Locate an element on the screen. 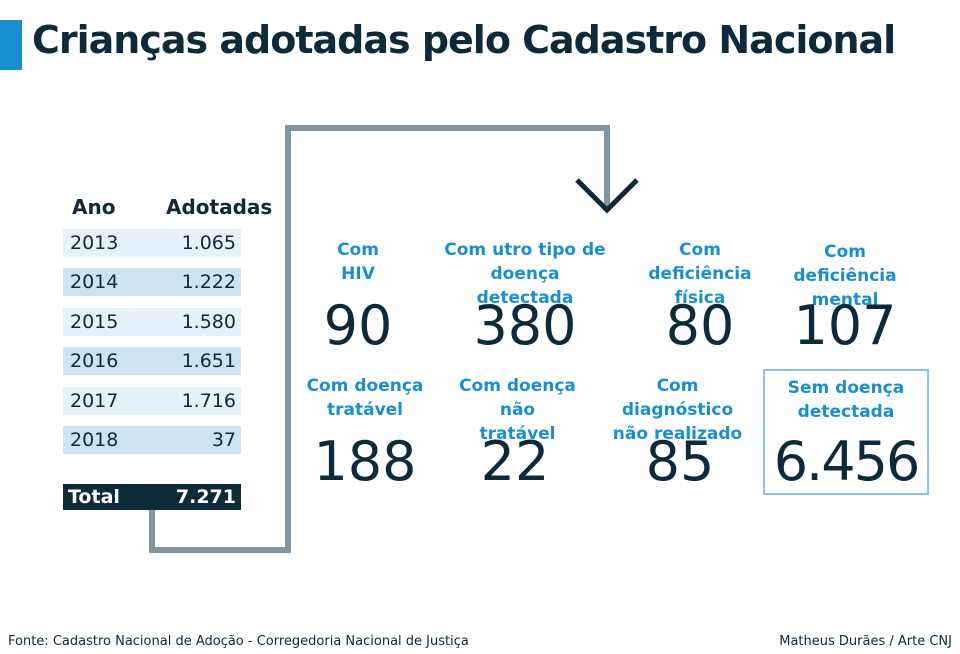 This screenshot has height=654, width=960. highlight-box is located at coordinates (846, 432).